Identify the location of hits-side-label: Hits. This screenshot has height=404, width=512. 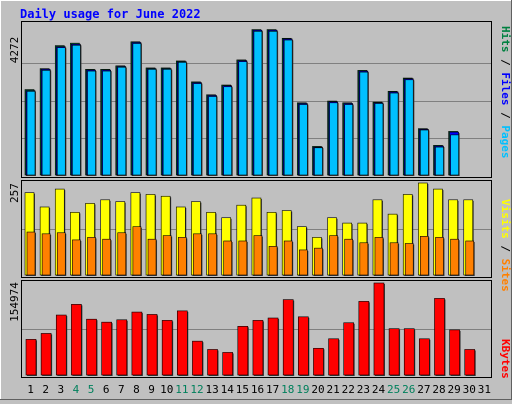
(505, 39).